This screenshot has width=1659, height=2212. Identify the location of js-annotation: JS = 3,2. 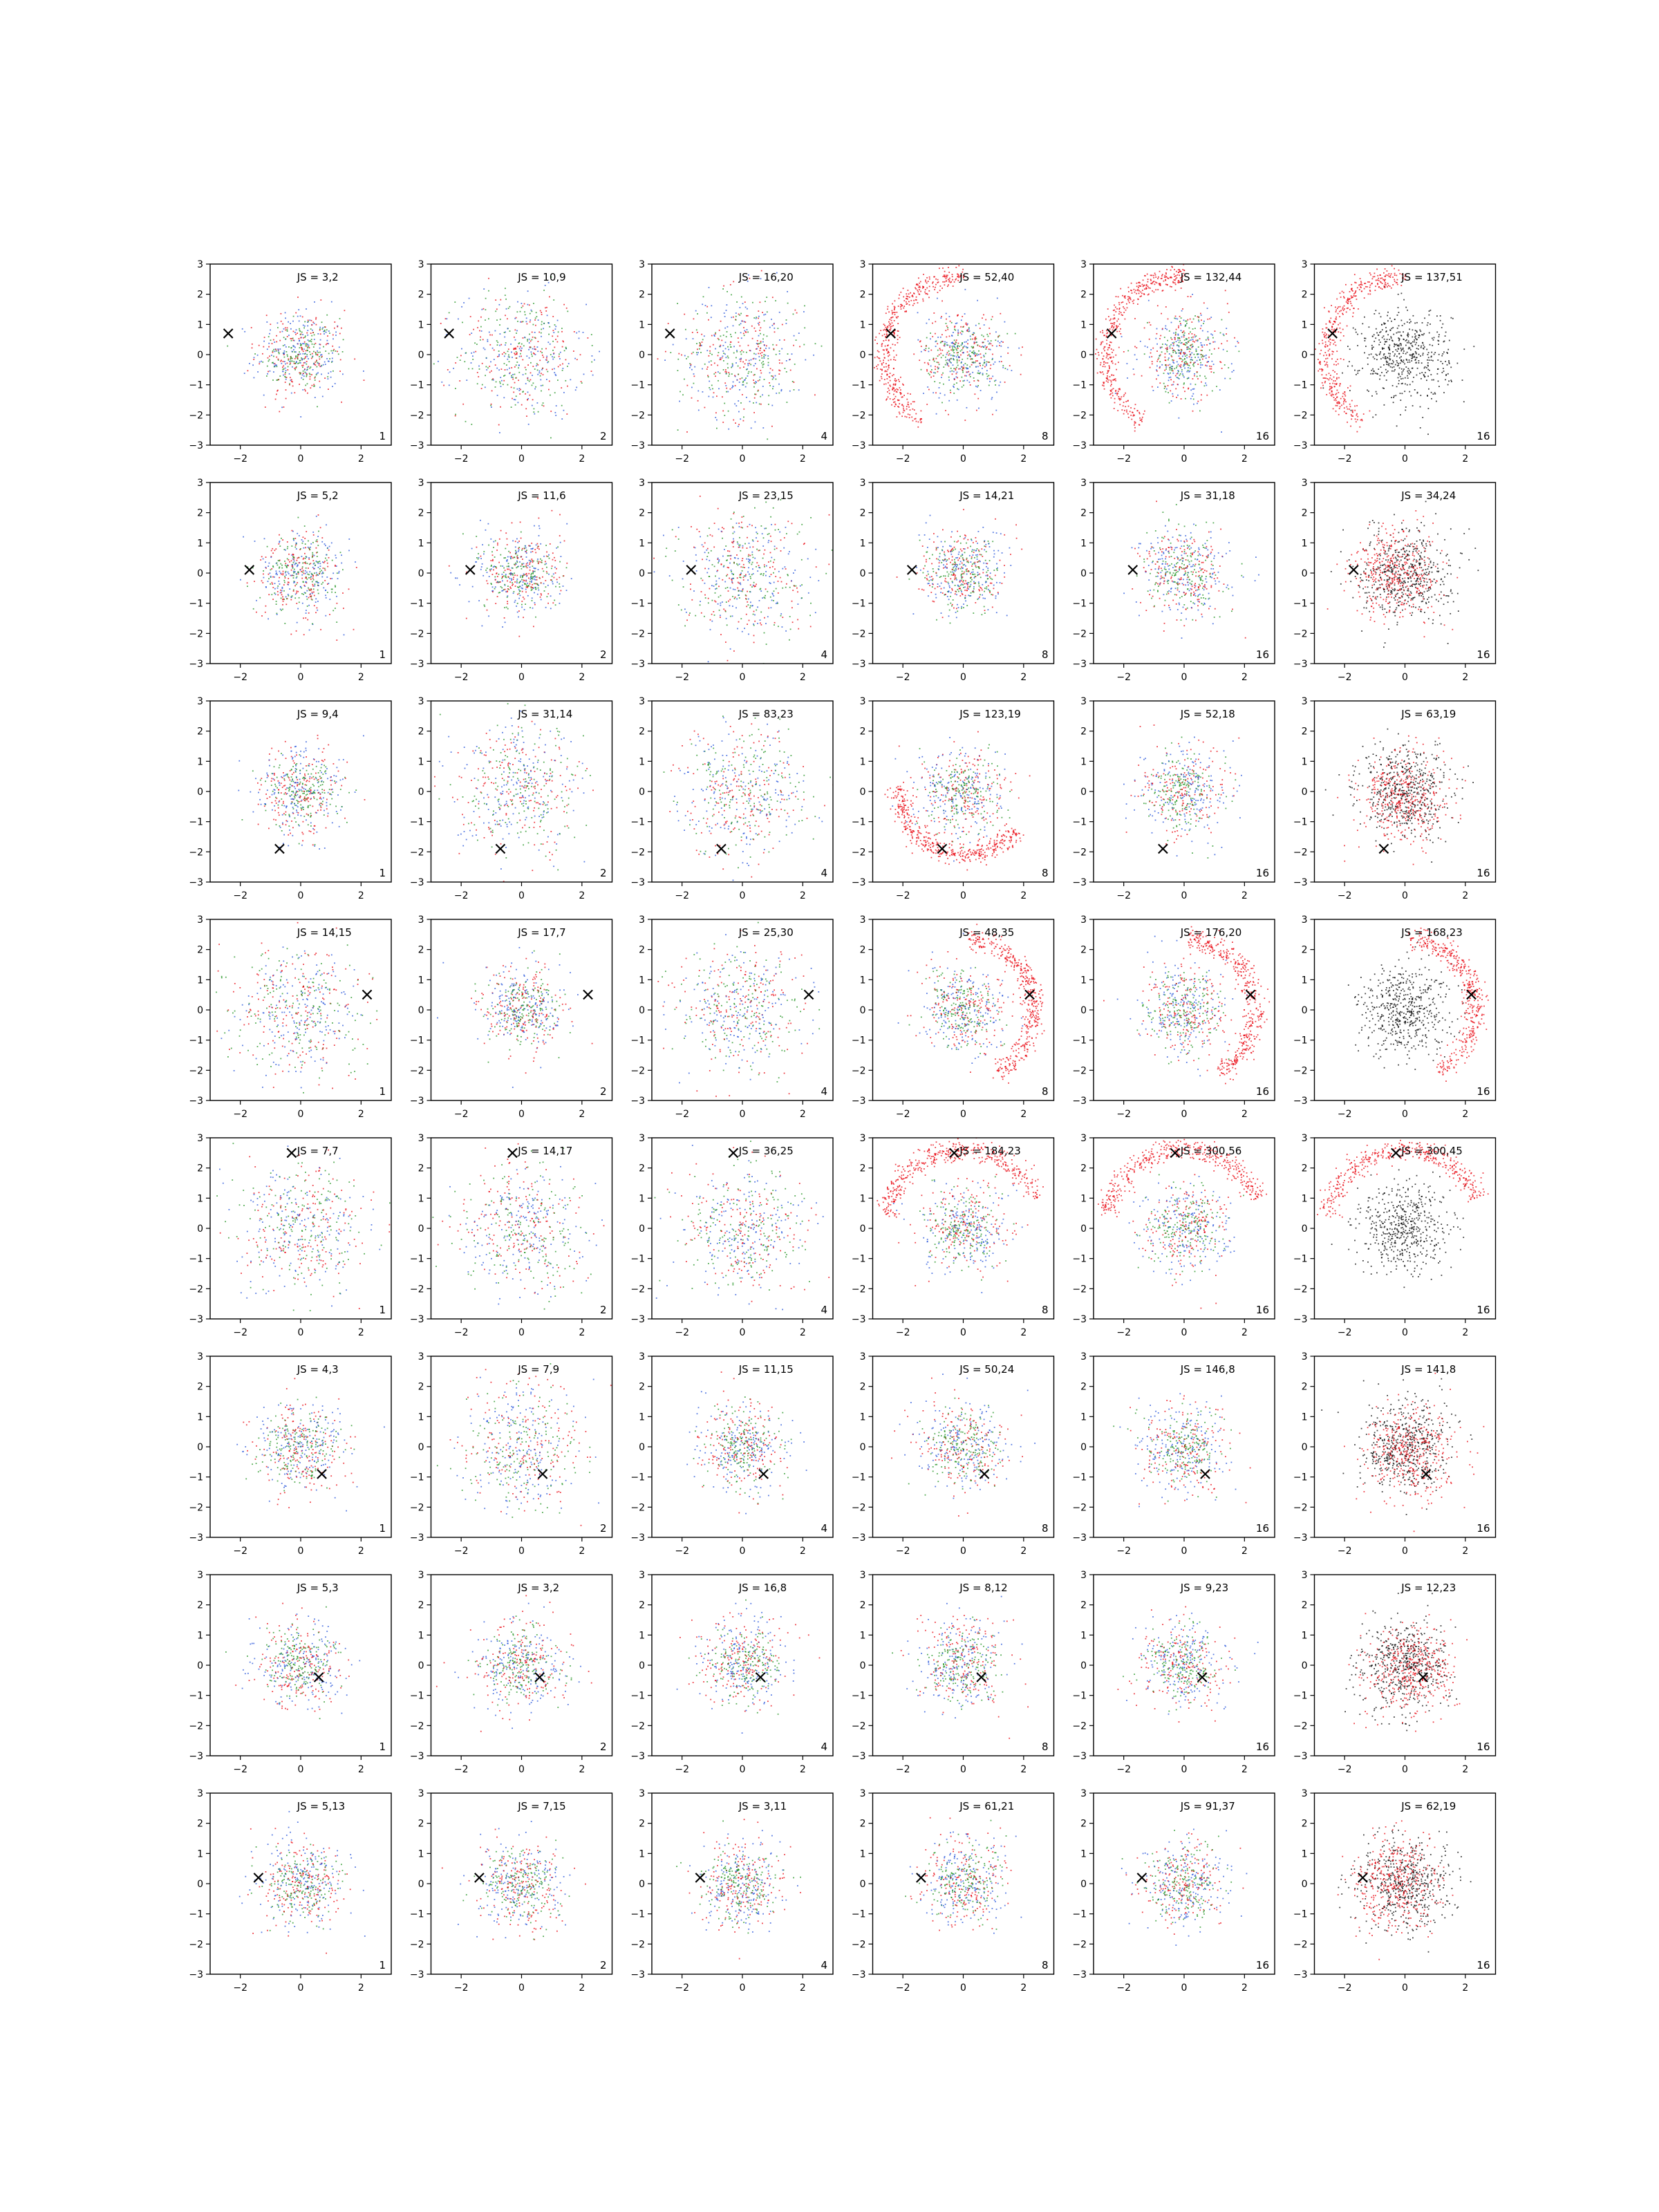
(318, 277).